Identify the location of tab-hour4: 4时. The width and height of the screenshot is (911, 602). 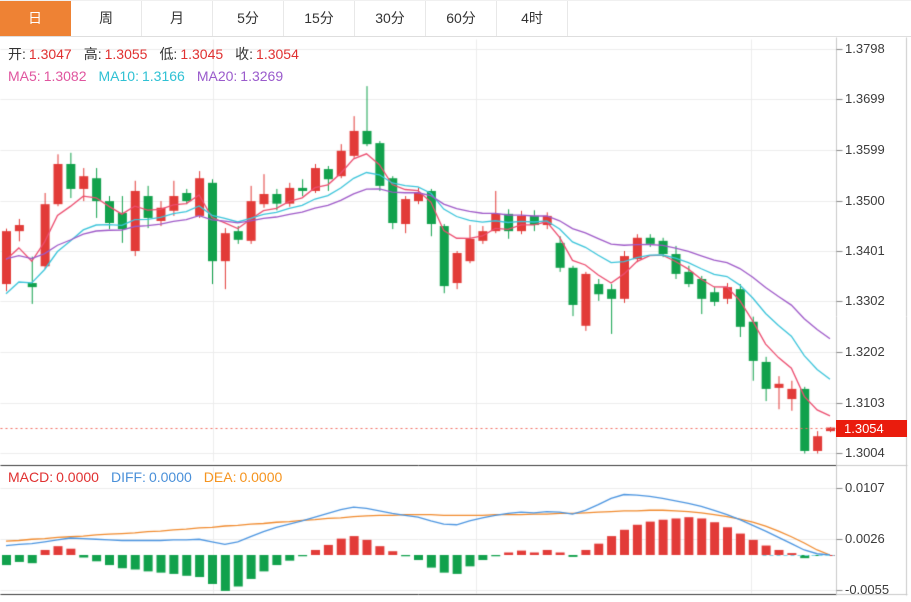
(532, 18).